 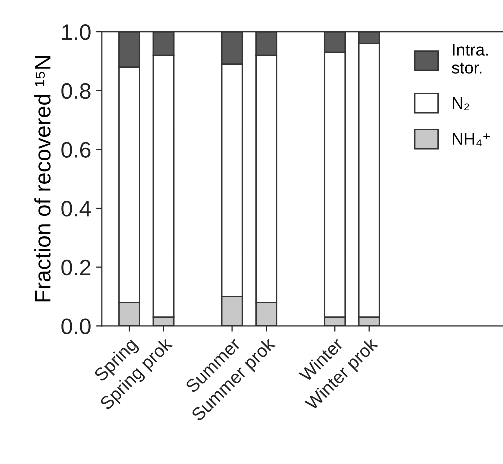 I want to click on legend-label: NH₄⁺, so click(x=471, y=139).